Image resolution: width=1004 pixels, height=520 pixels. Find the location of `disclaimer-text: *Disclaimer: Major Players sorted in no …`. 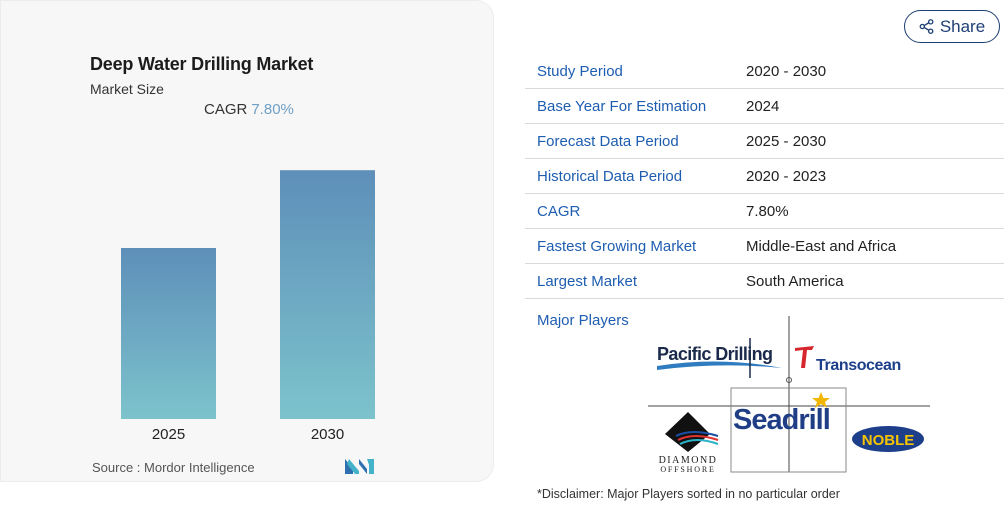

disclaimer-text: *Disclaimer: Major Players sorted in no … is located at coordinates (688, 494).